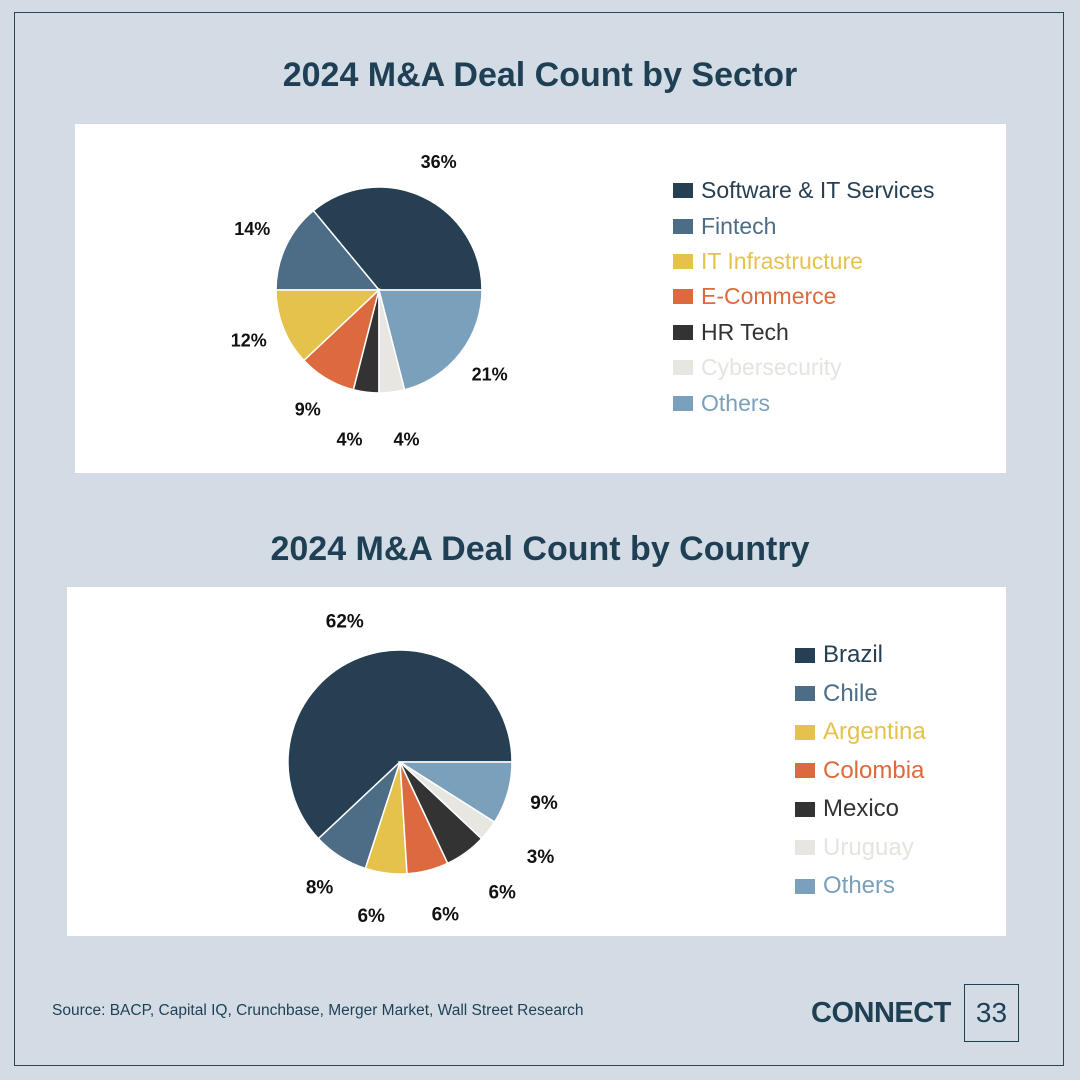 The height and width of the screenshot is (1080, 1080). I want to click on legend-item-fintech: Fintech, so click(804, 225).